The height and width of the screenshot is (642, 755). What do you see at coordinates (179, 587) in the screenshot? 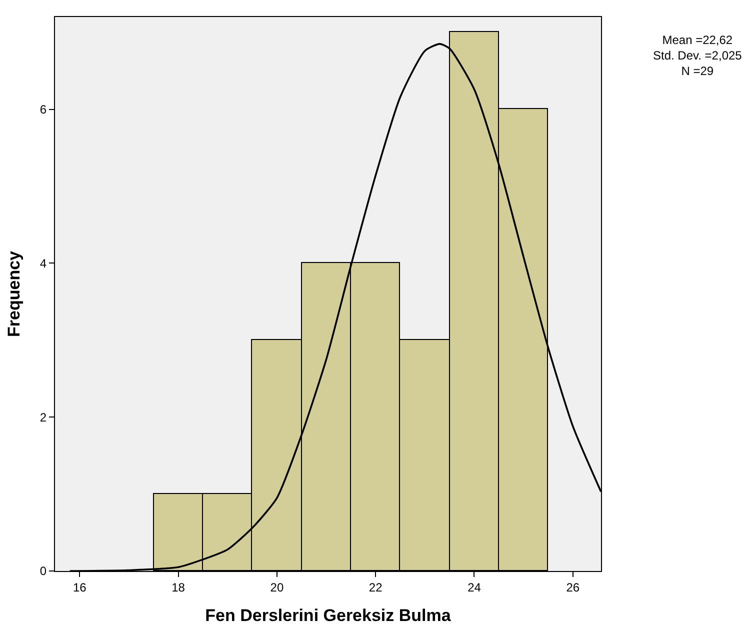
I see `x-tick-label: 18` at bounding box center [179, 587].